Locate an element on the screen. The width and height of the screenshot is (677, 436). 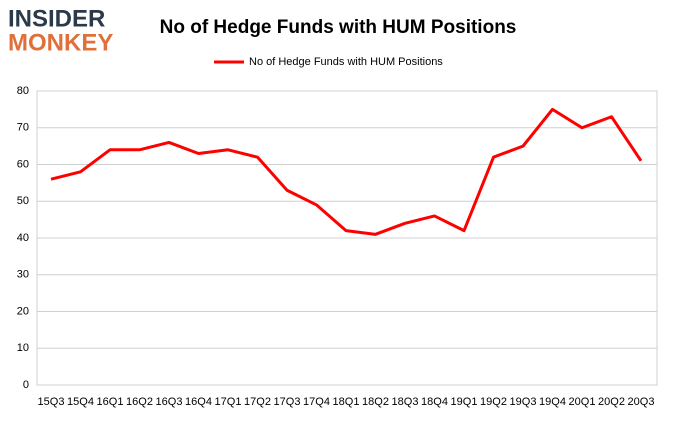
x-tick-label: 19Q1 is located at coordinates (464, 402).